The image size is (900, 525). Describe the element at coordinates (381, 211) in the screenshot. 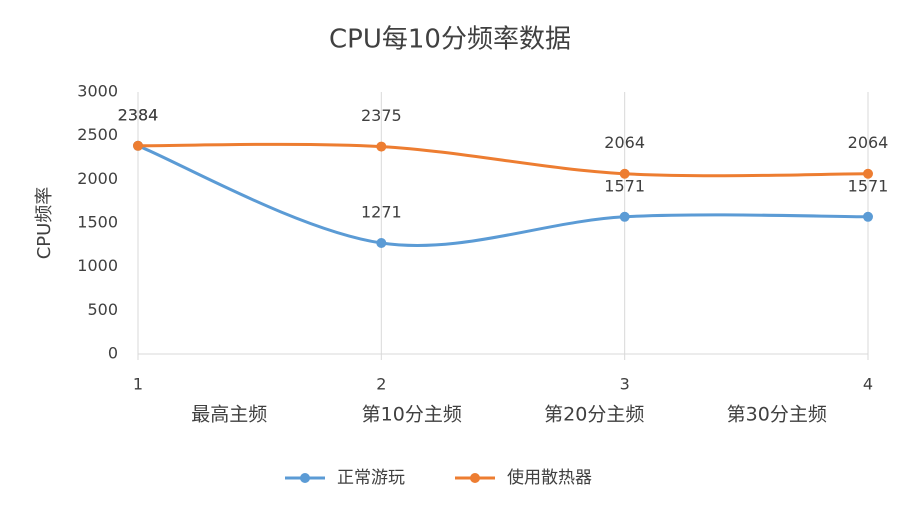

I see `data-label: 1271` at that location.